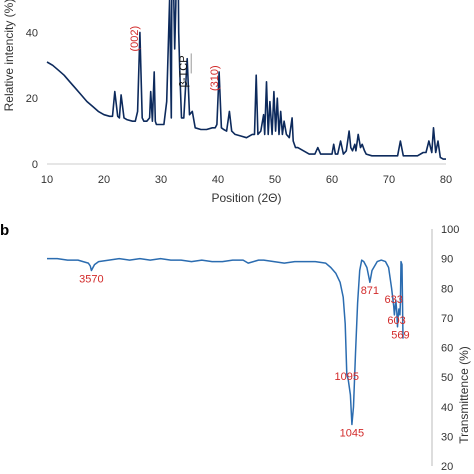 This screenshot has height=474, width=474. Describe the element at coordinates (135, 39) in the screenshot. I see `xrd-peak-label: (002)` at that location.